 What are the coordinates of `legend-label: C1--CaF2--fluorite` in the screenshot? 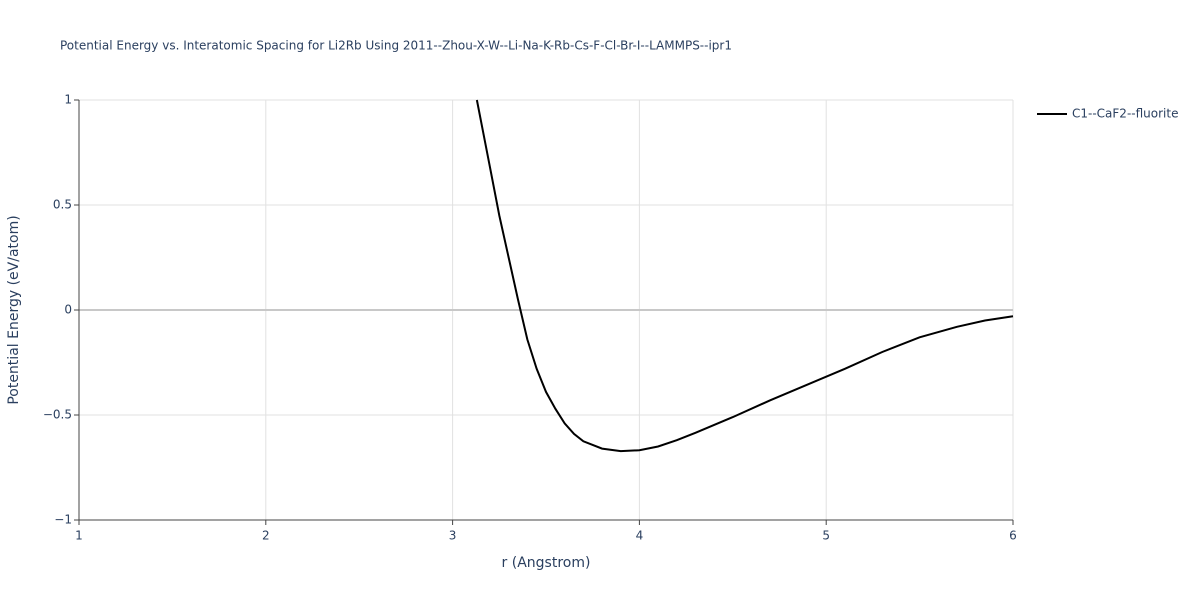 It's located at (1125, 114).